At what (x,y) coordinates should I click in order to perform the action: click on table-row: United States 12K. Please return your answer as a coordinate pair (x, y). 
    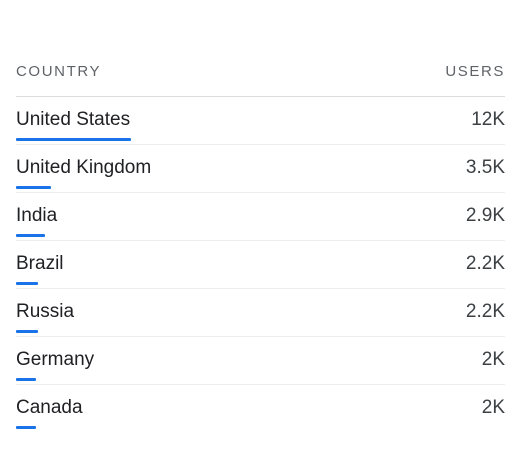
    Looking at the image, I should click on (260, 121).